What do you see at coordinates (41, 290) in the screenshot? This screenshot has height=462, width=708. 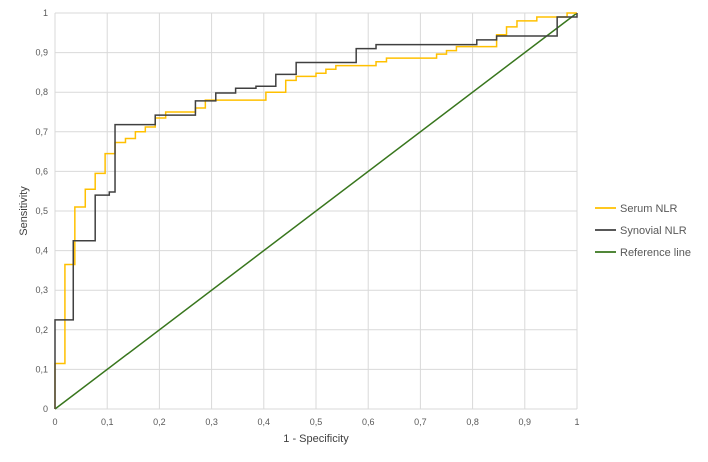 I see `y-tick-label: 0,3` at bounding box center [41, 290].